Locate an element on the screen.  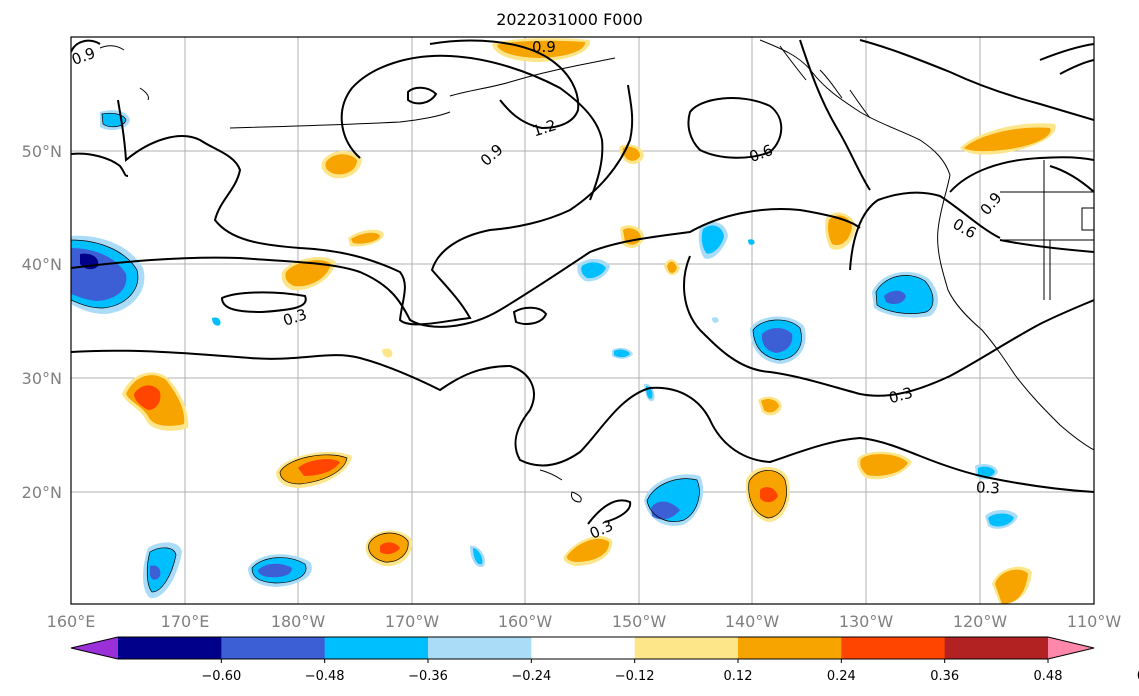
colorbar-segments is located at coordinates (582, 648).